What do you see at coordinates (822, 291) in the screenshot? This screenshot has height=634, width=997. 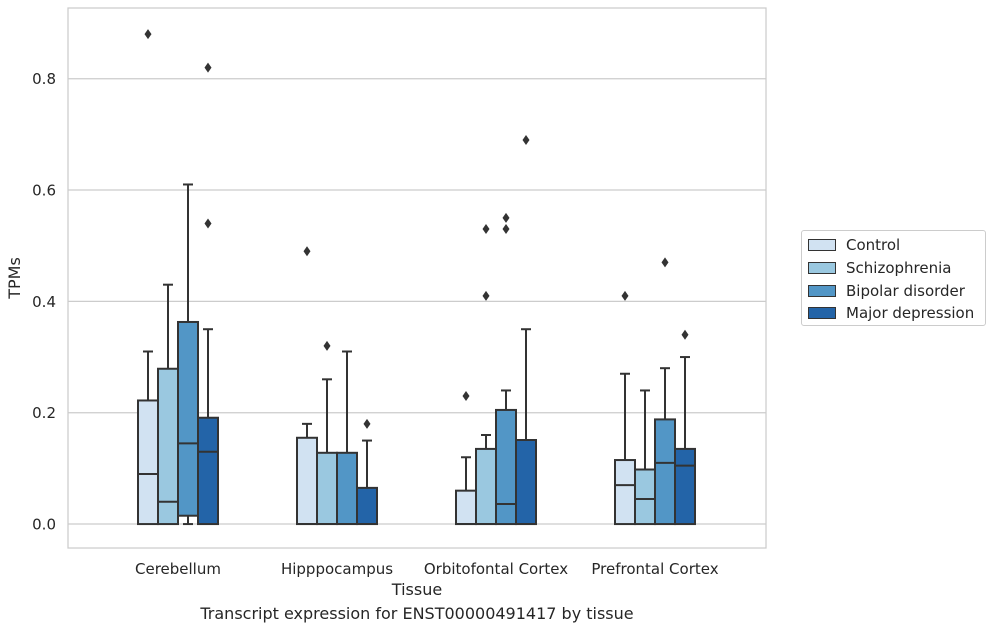 I see `legend-swatch-bipolar-disorder` at bounding box center [822, 291].